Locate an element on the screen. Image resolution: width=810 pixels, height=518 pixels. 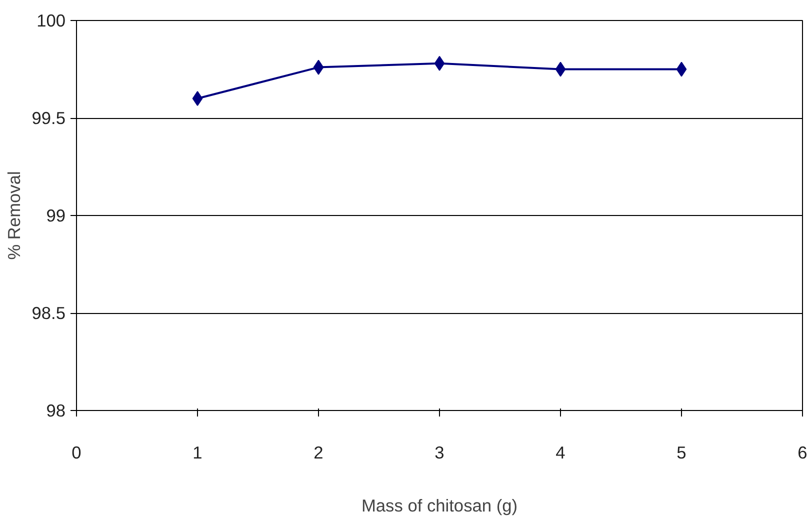
y-tick-label: 98 is located at coordinates (56, 410).